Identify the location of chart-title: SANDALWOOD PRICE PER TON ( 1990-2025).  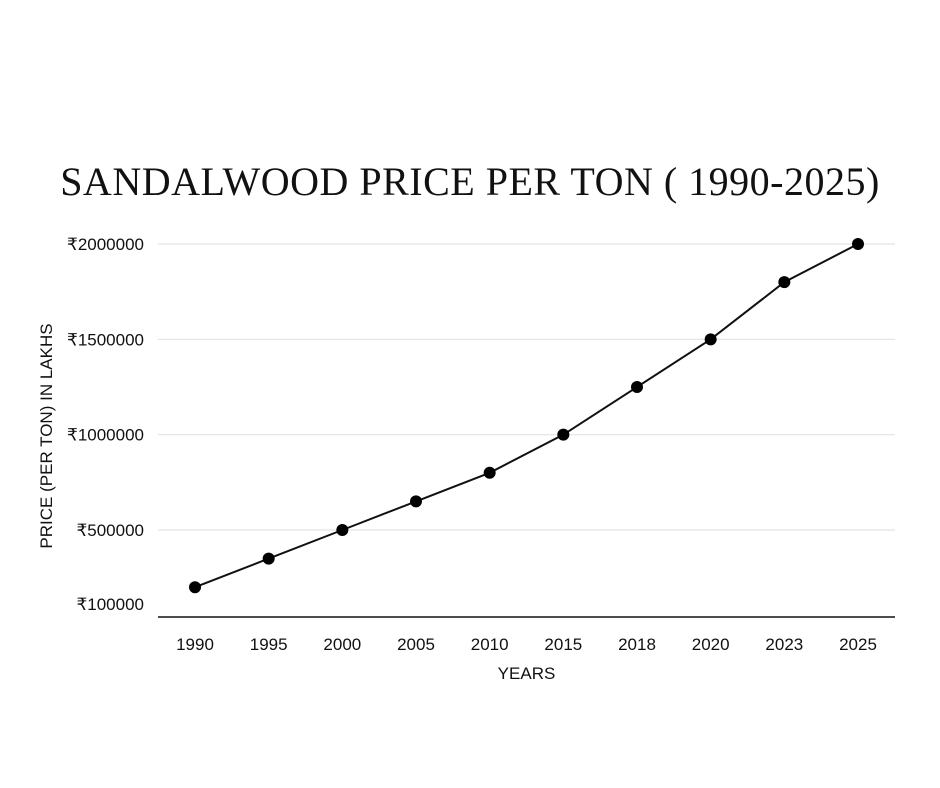
(470, 181).